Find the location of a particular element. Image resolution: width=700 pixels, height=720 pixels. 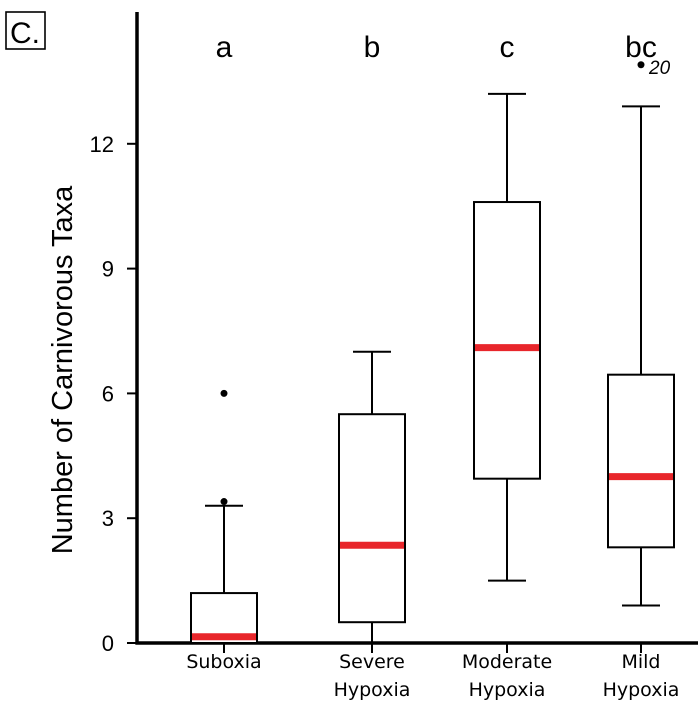

x-tick-label: Severe is located at coordinates (372, 662).